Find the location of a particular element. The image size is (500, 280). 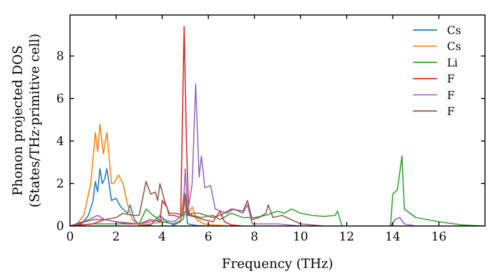

x-tick-label: 2 is located at coordinates (116, 237).